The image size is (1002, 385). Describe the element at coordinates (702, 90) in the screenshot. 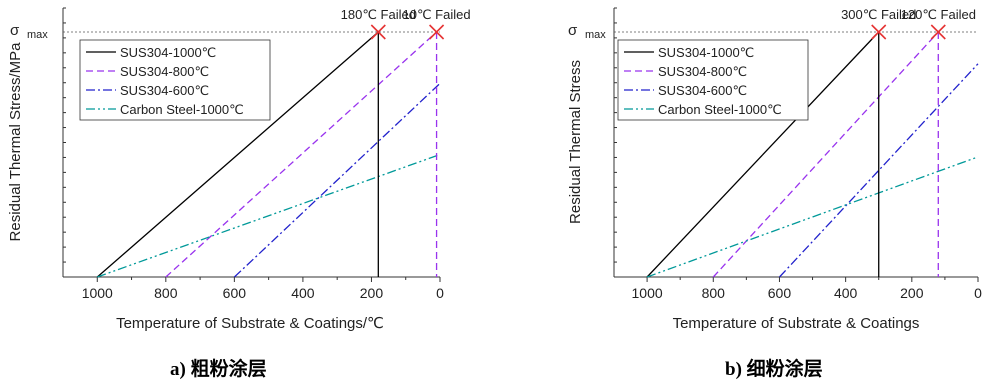

I see `chart-b-legend-entry: SUS304-600℃` at that location.